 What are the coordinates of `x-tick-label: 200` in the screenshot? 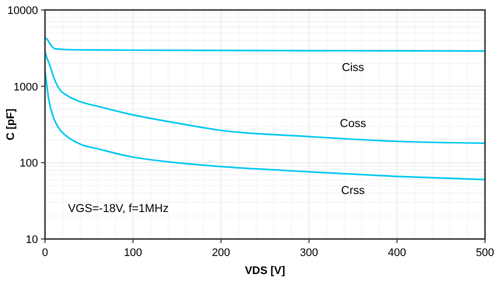 It's located at (221, 253).